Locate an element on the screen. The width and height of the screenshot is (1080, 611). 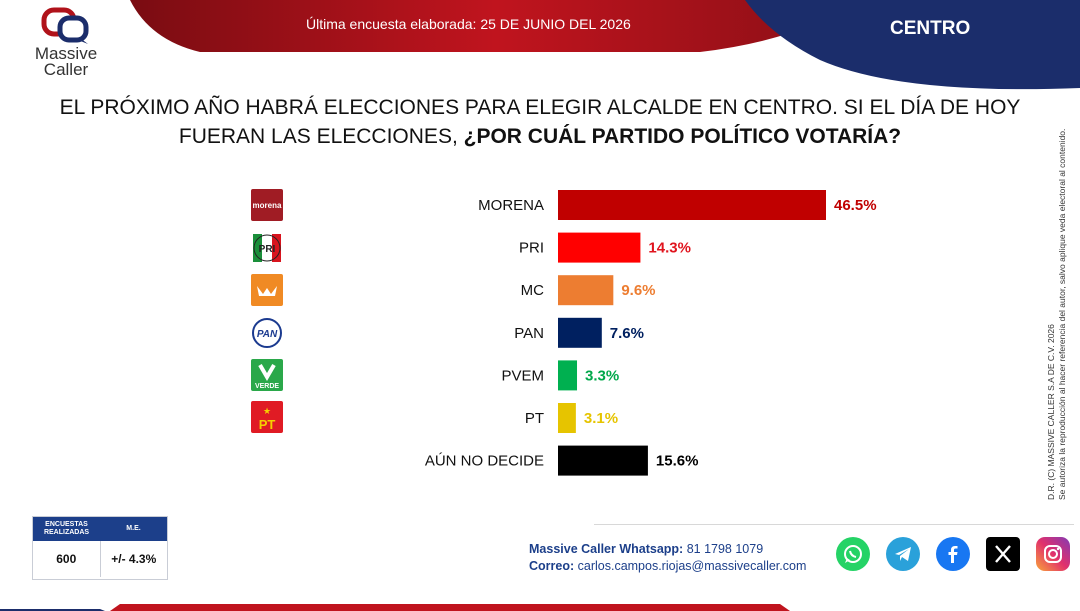
facebook-icon is located at coordinates (953, 554).